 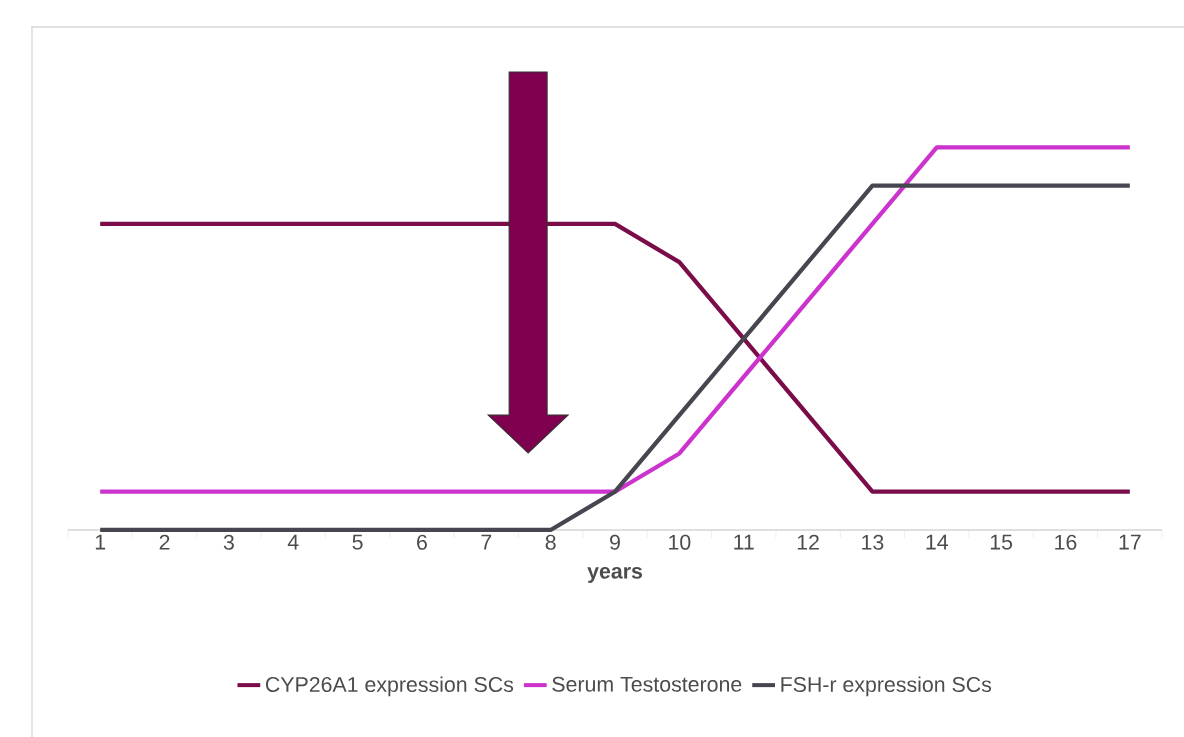 What do you see at coordinates (228, 542) in the screenshot?
I see `x-tick-label: 3` at bounding box center [228, 542].